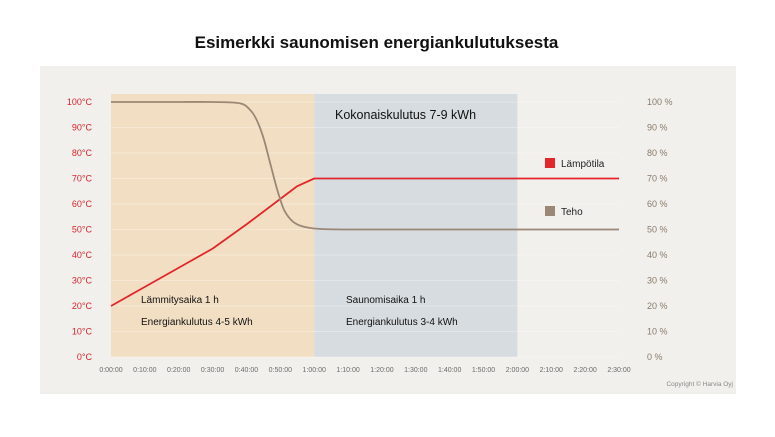 The height and width of the screenshot is (437, 775). I want to click on x-tick-label: 1:50:00, so click(483, 370).